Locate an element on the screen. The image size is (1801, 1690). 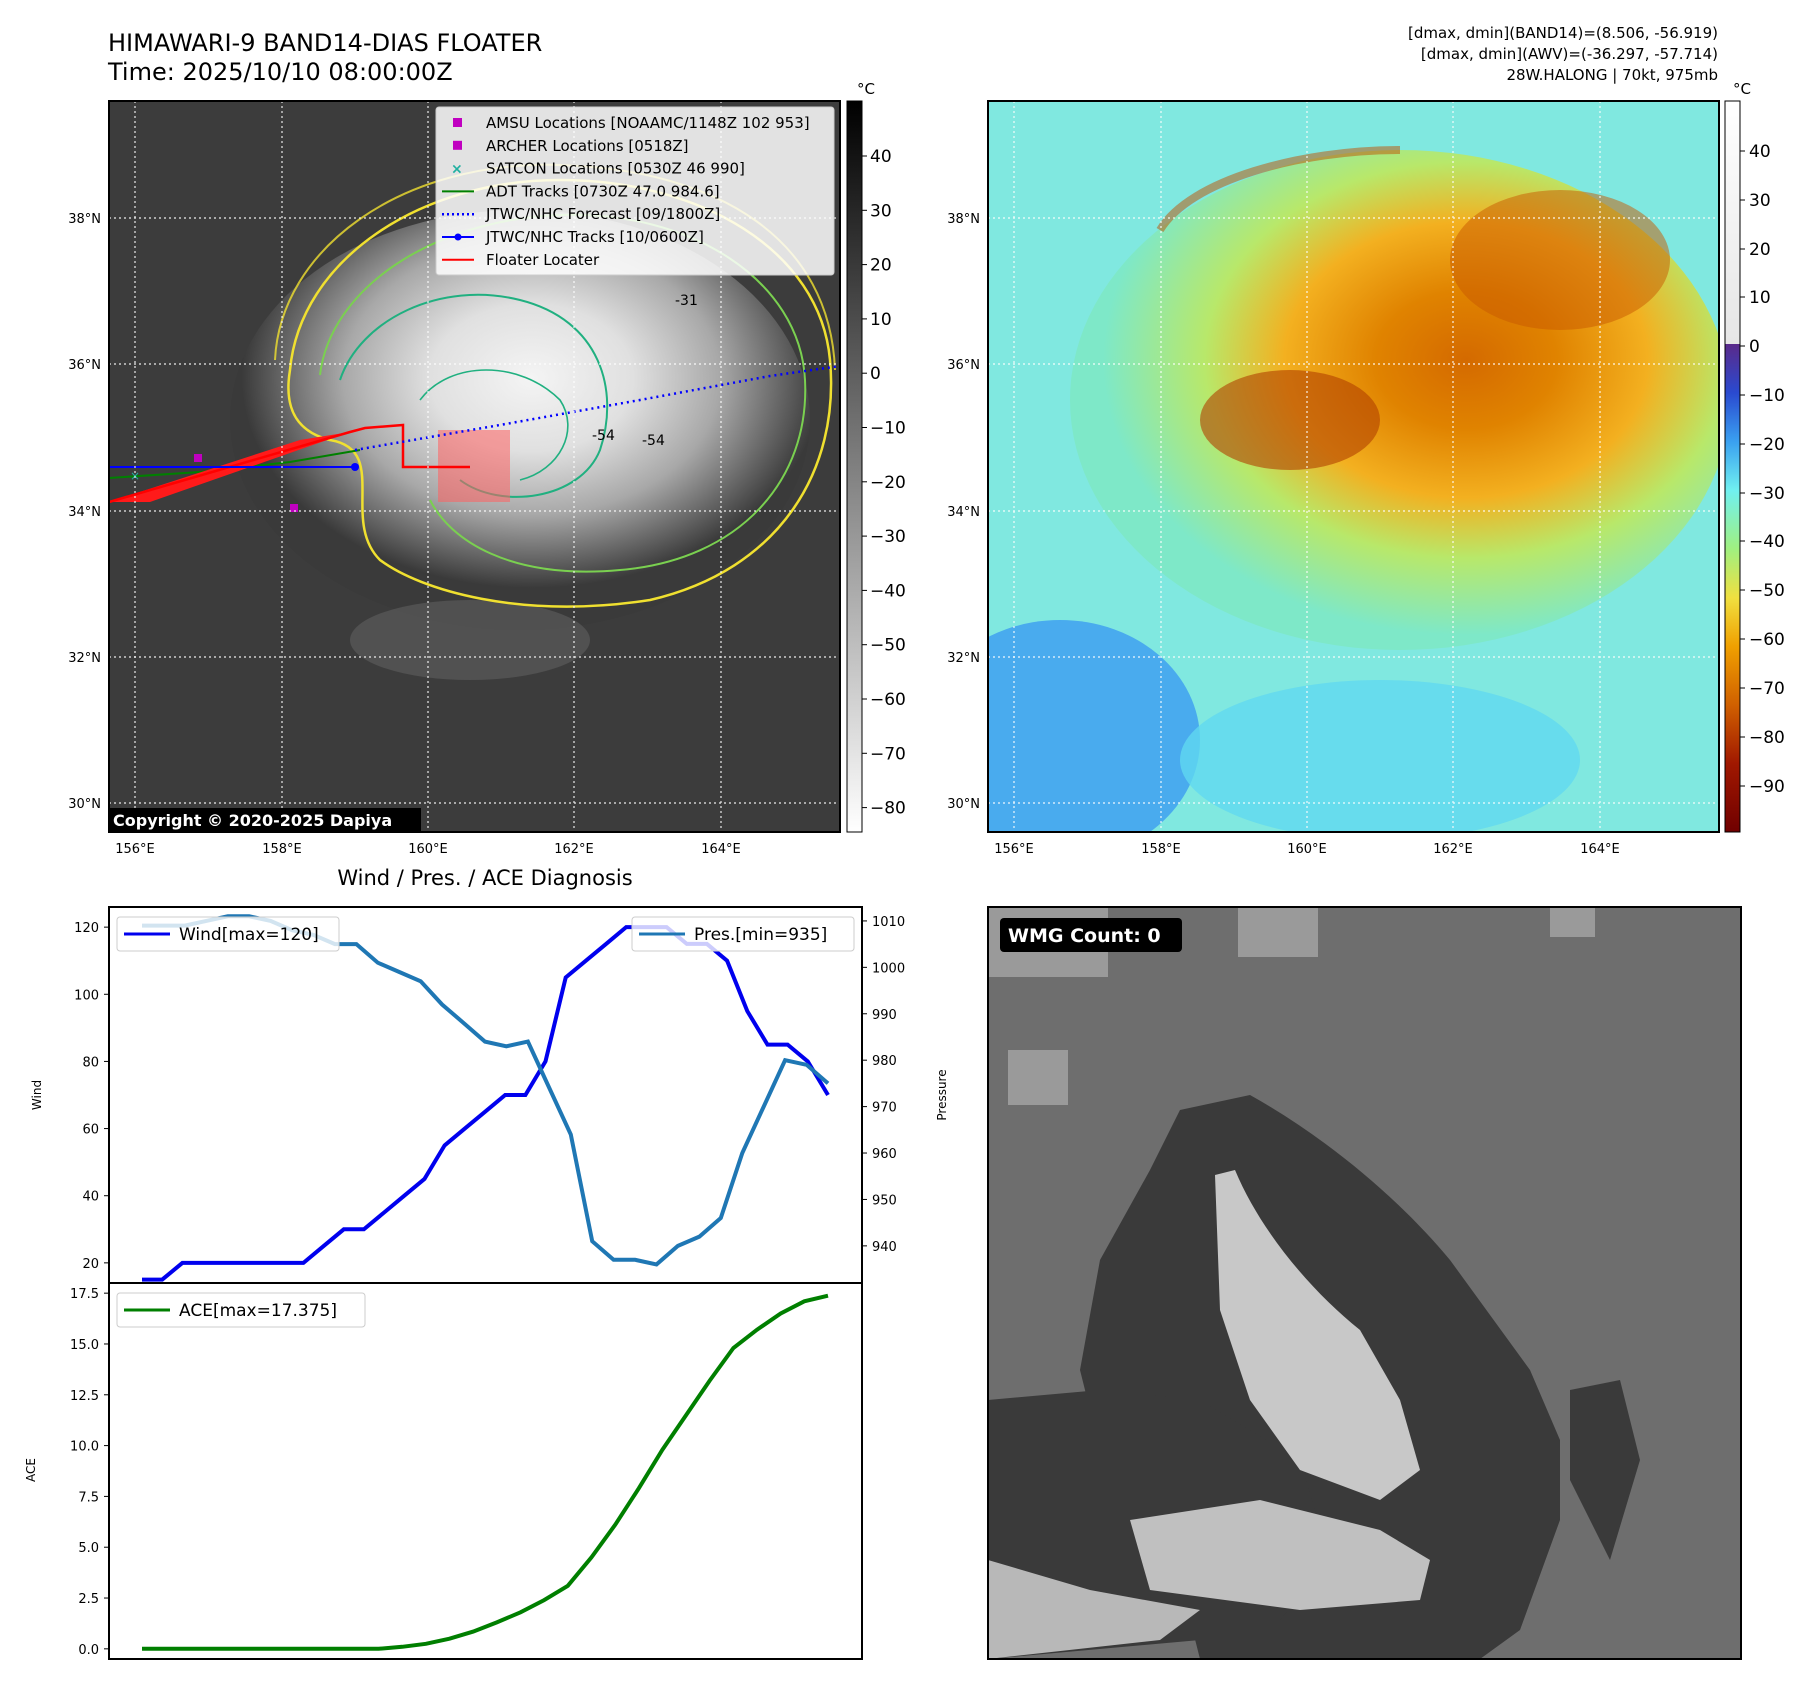
legend-entry: AMSU Locations [NOAAMC/1148Z 102 953] is located at coordinates (631, 123).